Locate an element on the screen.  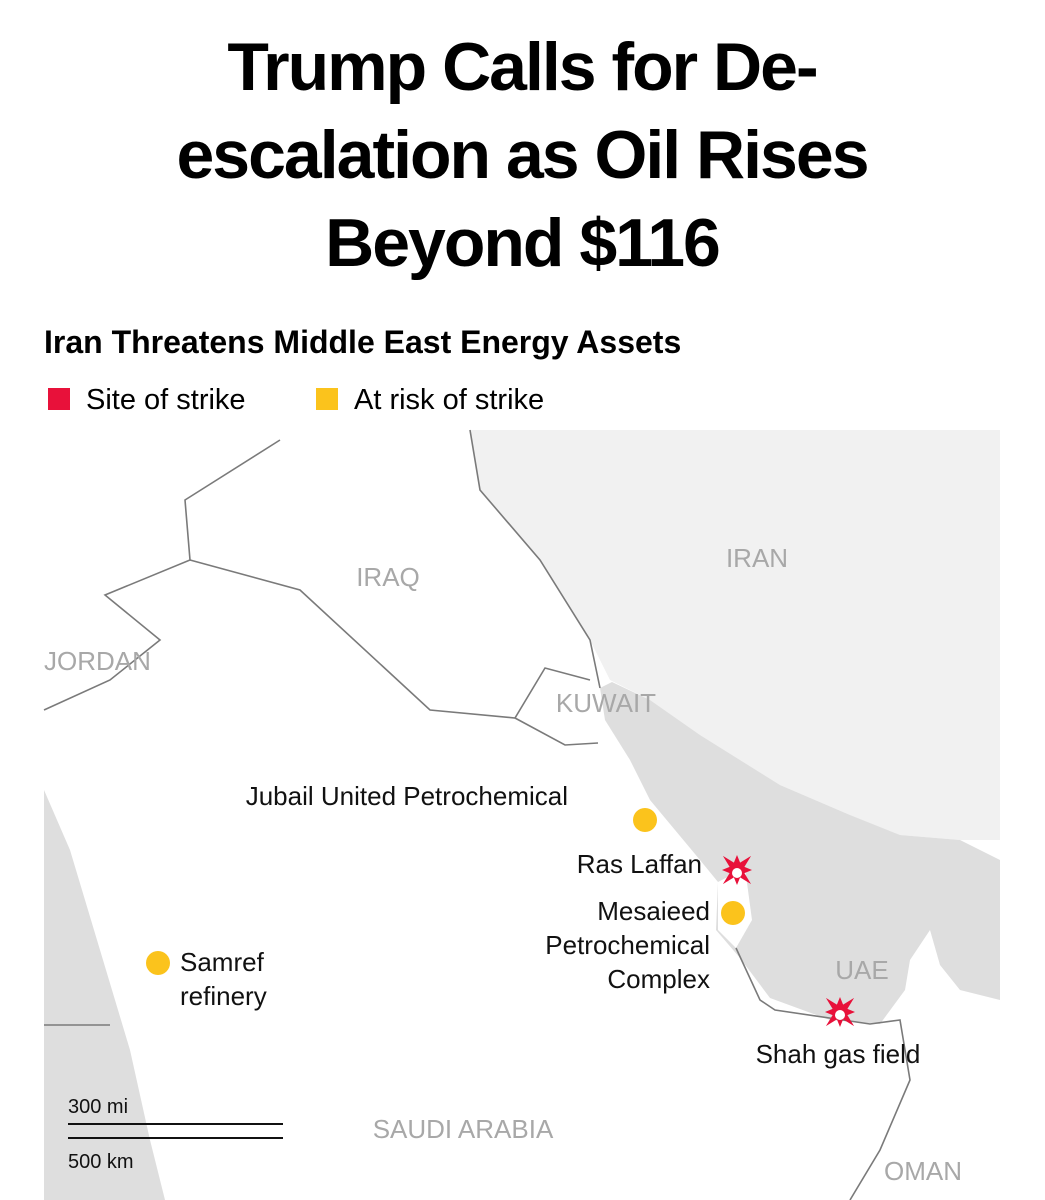
red-sea is located at coordinates (104, 995).